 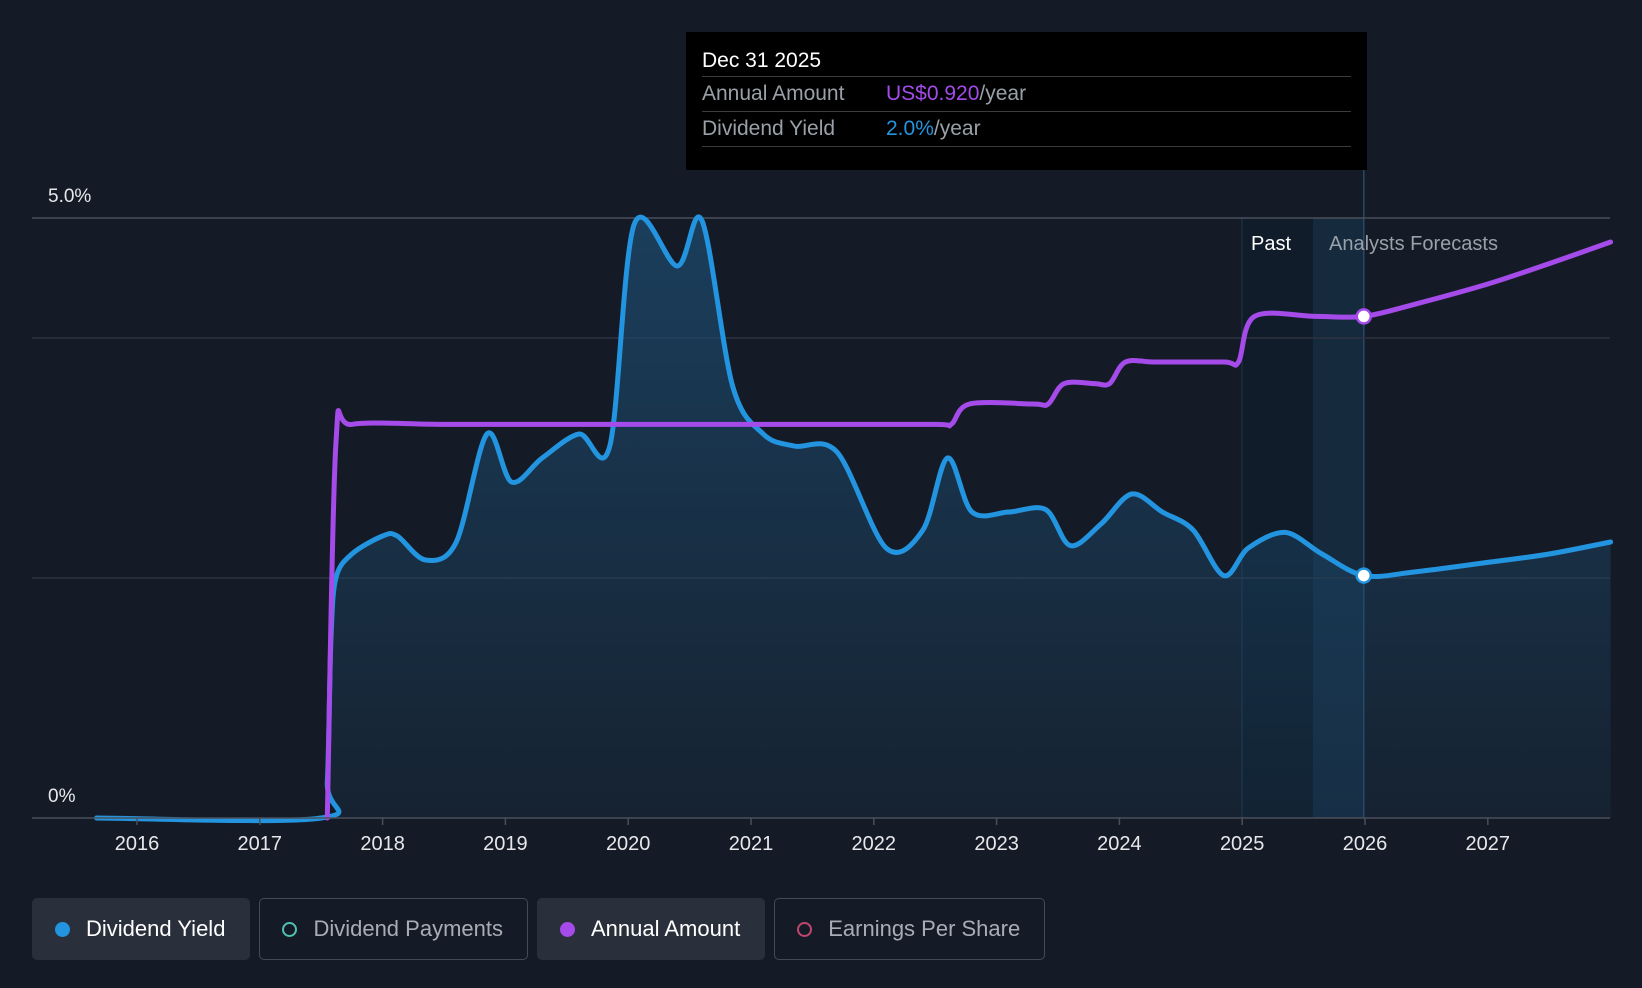 I want to click on legend-dividend-payments: Dividend Payments, so click(x=393, y=929).